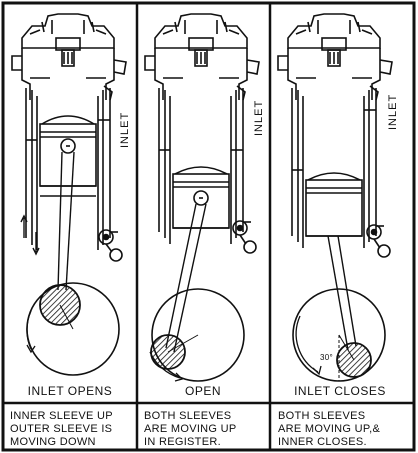  Describe the element at coordinates (340, 391) in the screenshot. I see `panel-title-3: INLET CLOSES` at that location.